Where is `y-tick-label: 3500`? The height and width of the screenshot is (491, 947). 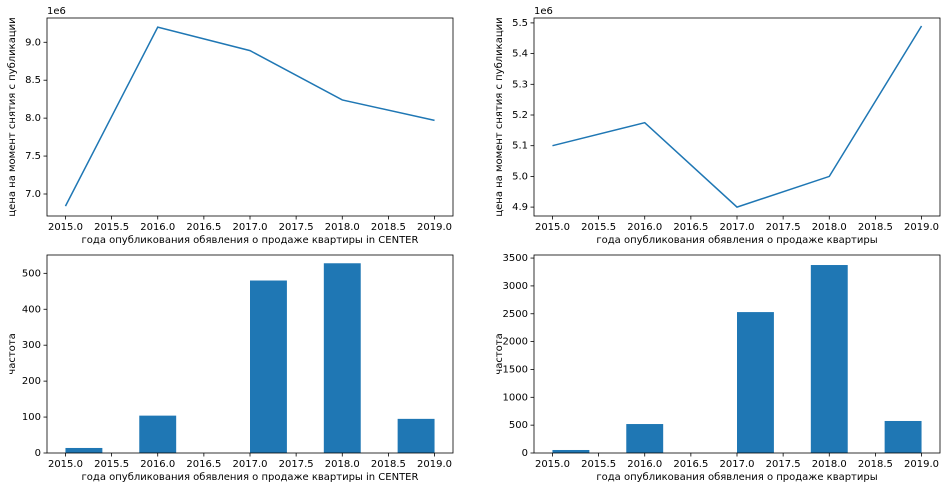 y-tick-label: 3500 is located at coordinates (515, 258).